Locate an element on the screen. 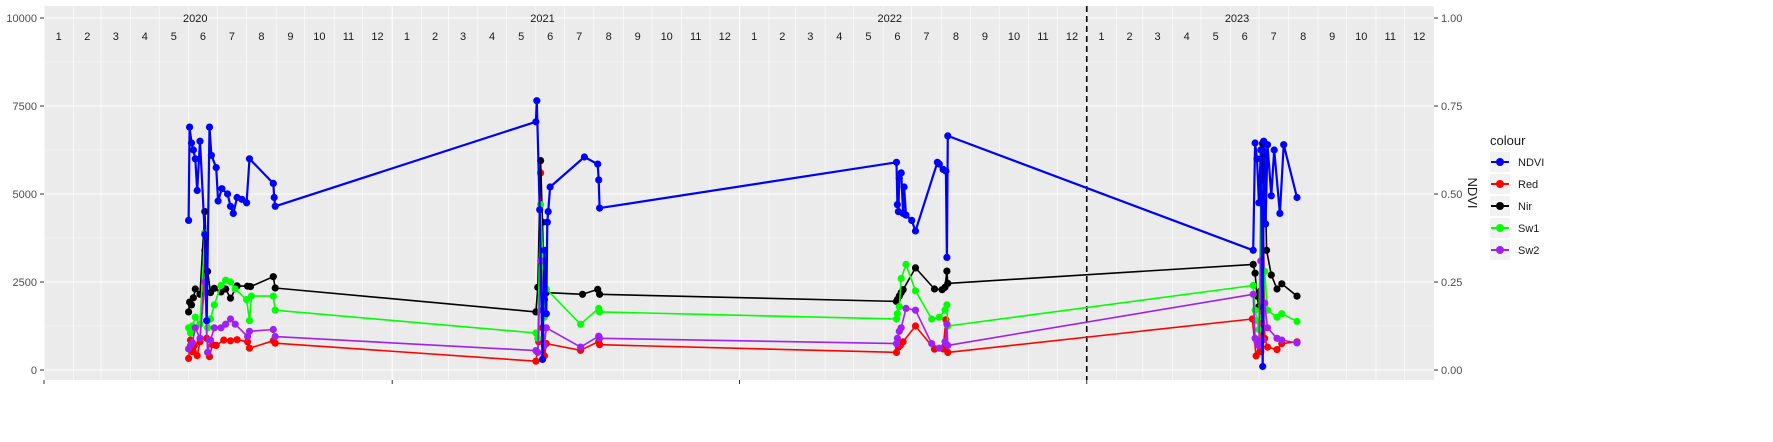  legend-item-sw2: Sw2 is located at coordinates (1514, 250).